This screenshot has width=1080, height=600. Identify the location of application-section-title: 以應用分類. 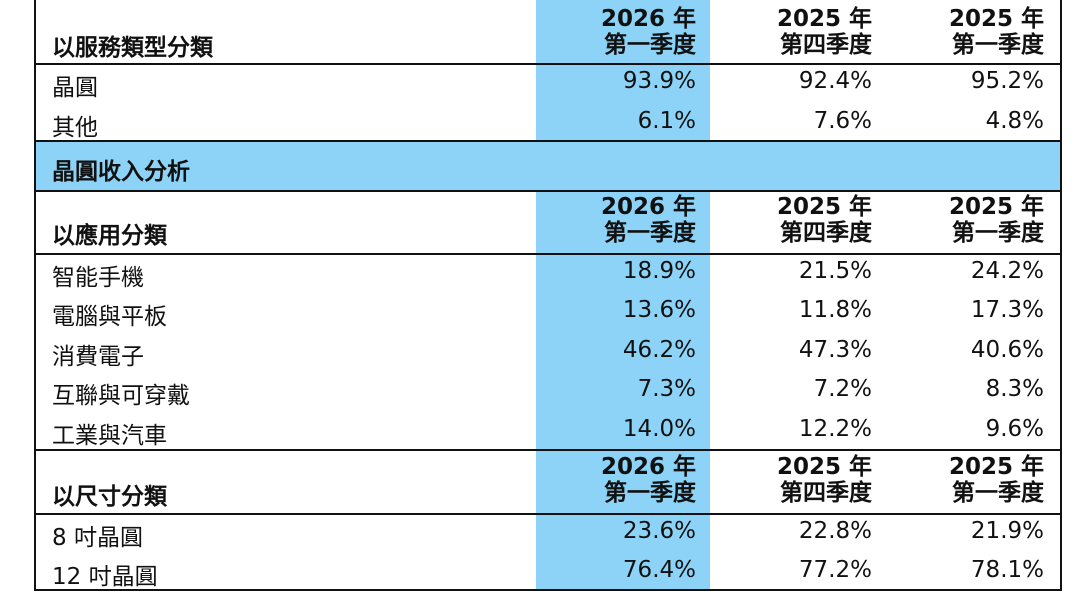
(109, 236).